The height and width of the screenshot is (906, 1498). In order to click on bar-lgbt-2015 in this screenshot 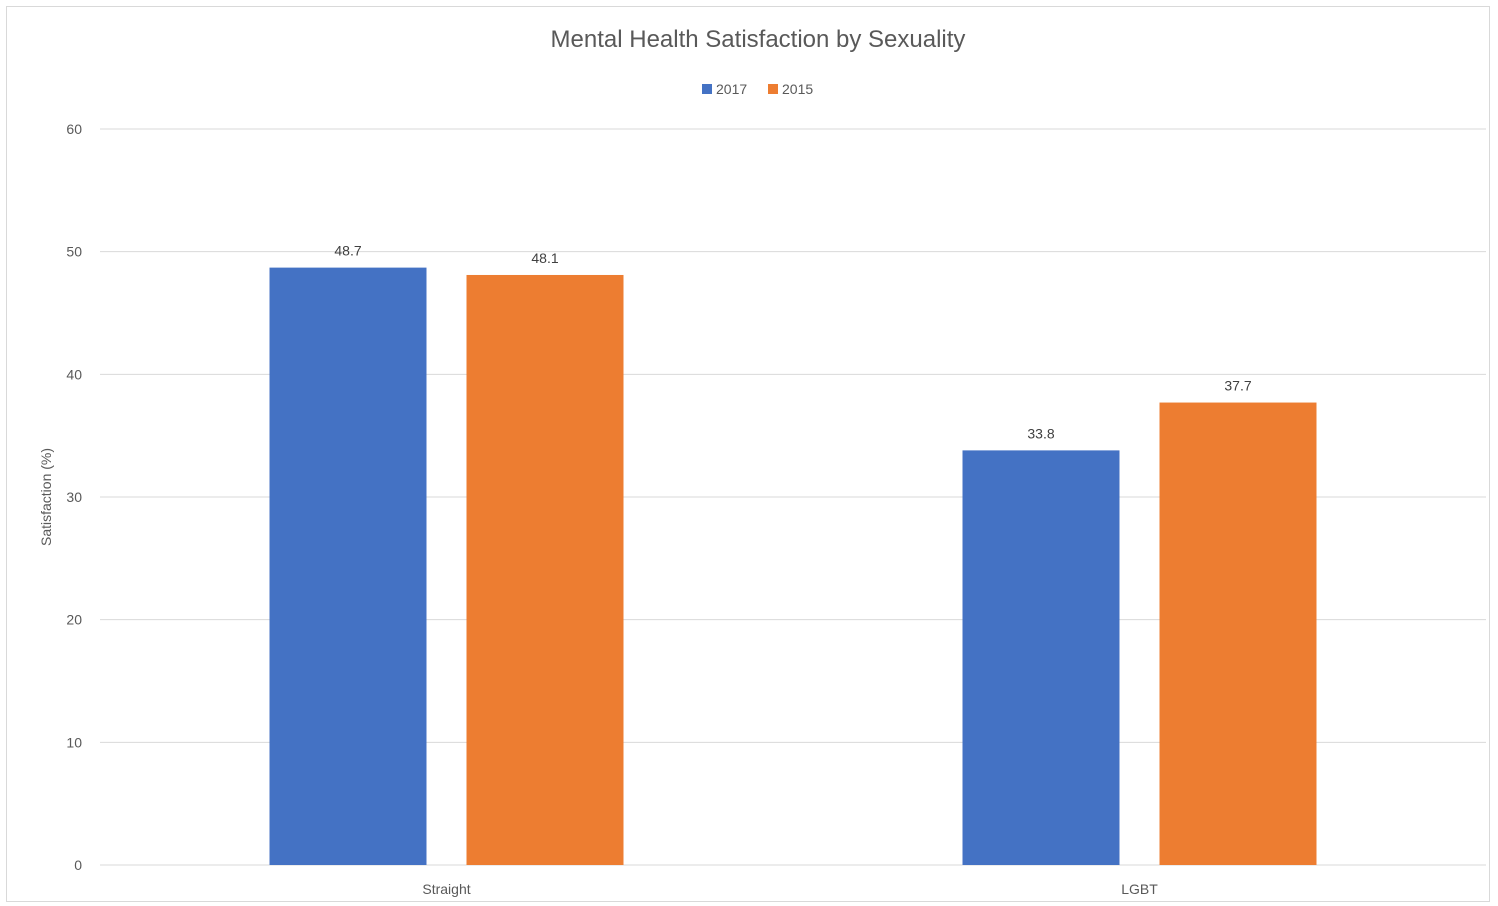, I will do `click(1238, 633)`.